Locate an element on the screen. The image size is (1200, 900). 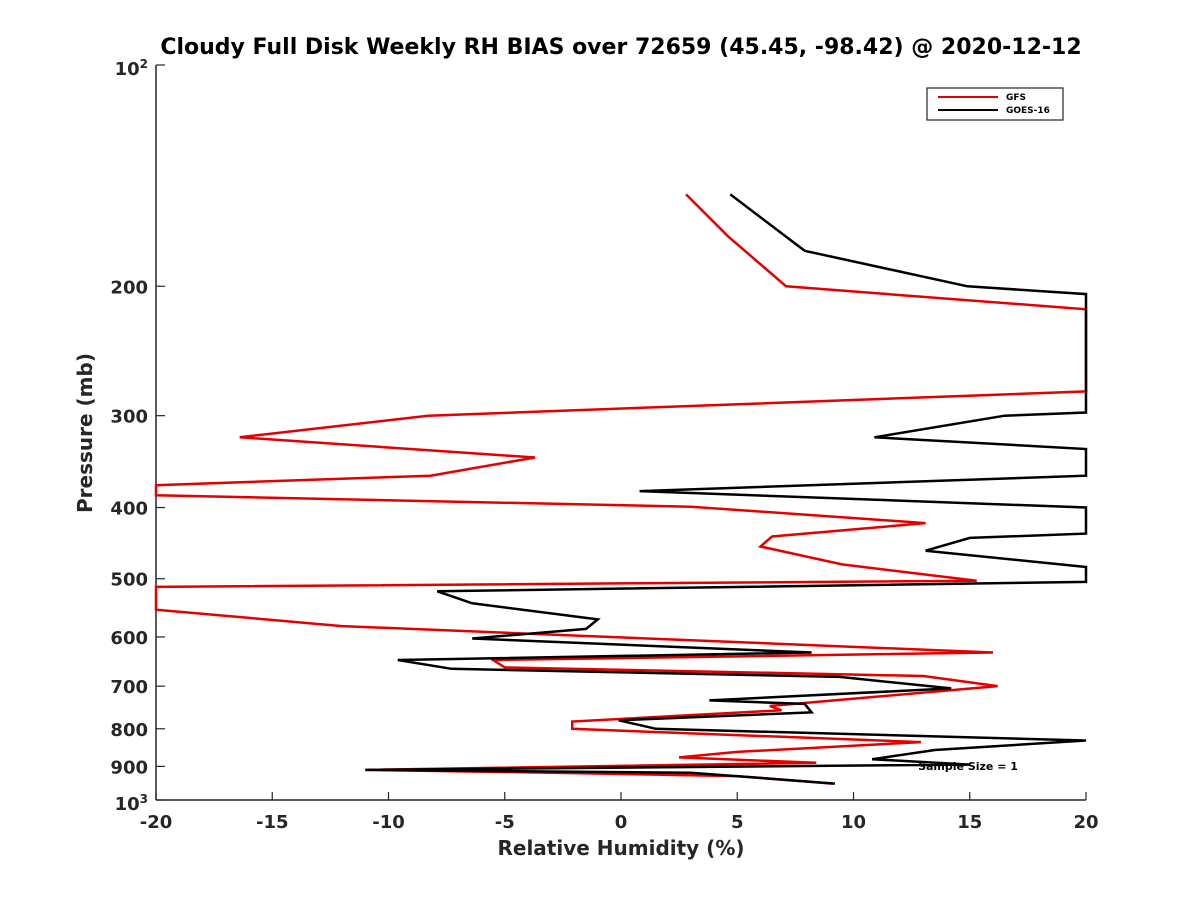
x-tick-label: 15 is located at coordinates (969, 822).